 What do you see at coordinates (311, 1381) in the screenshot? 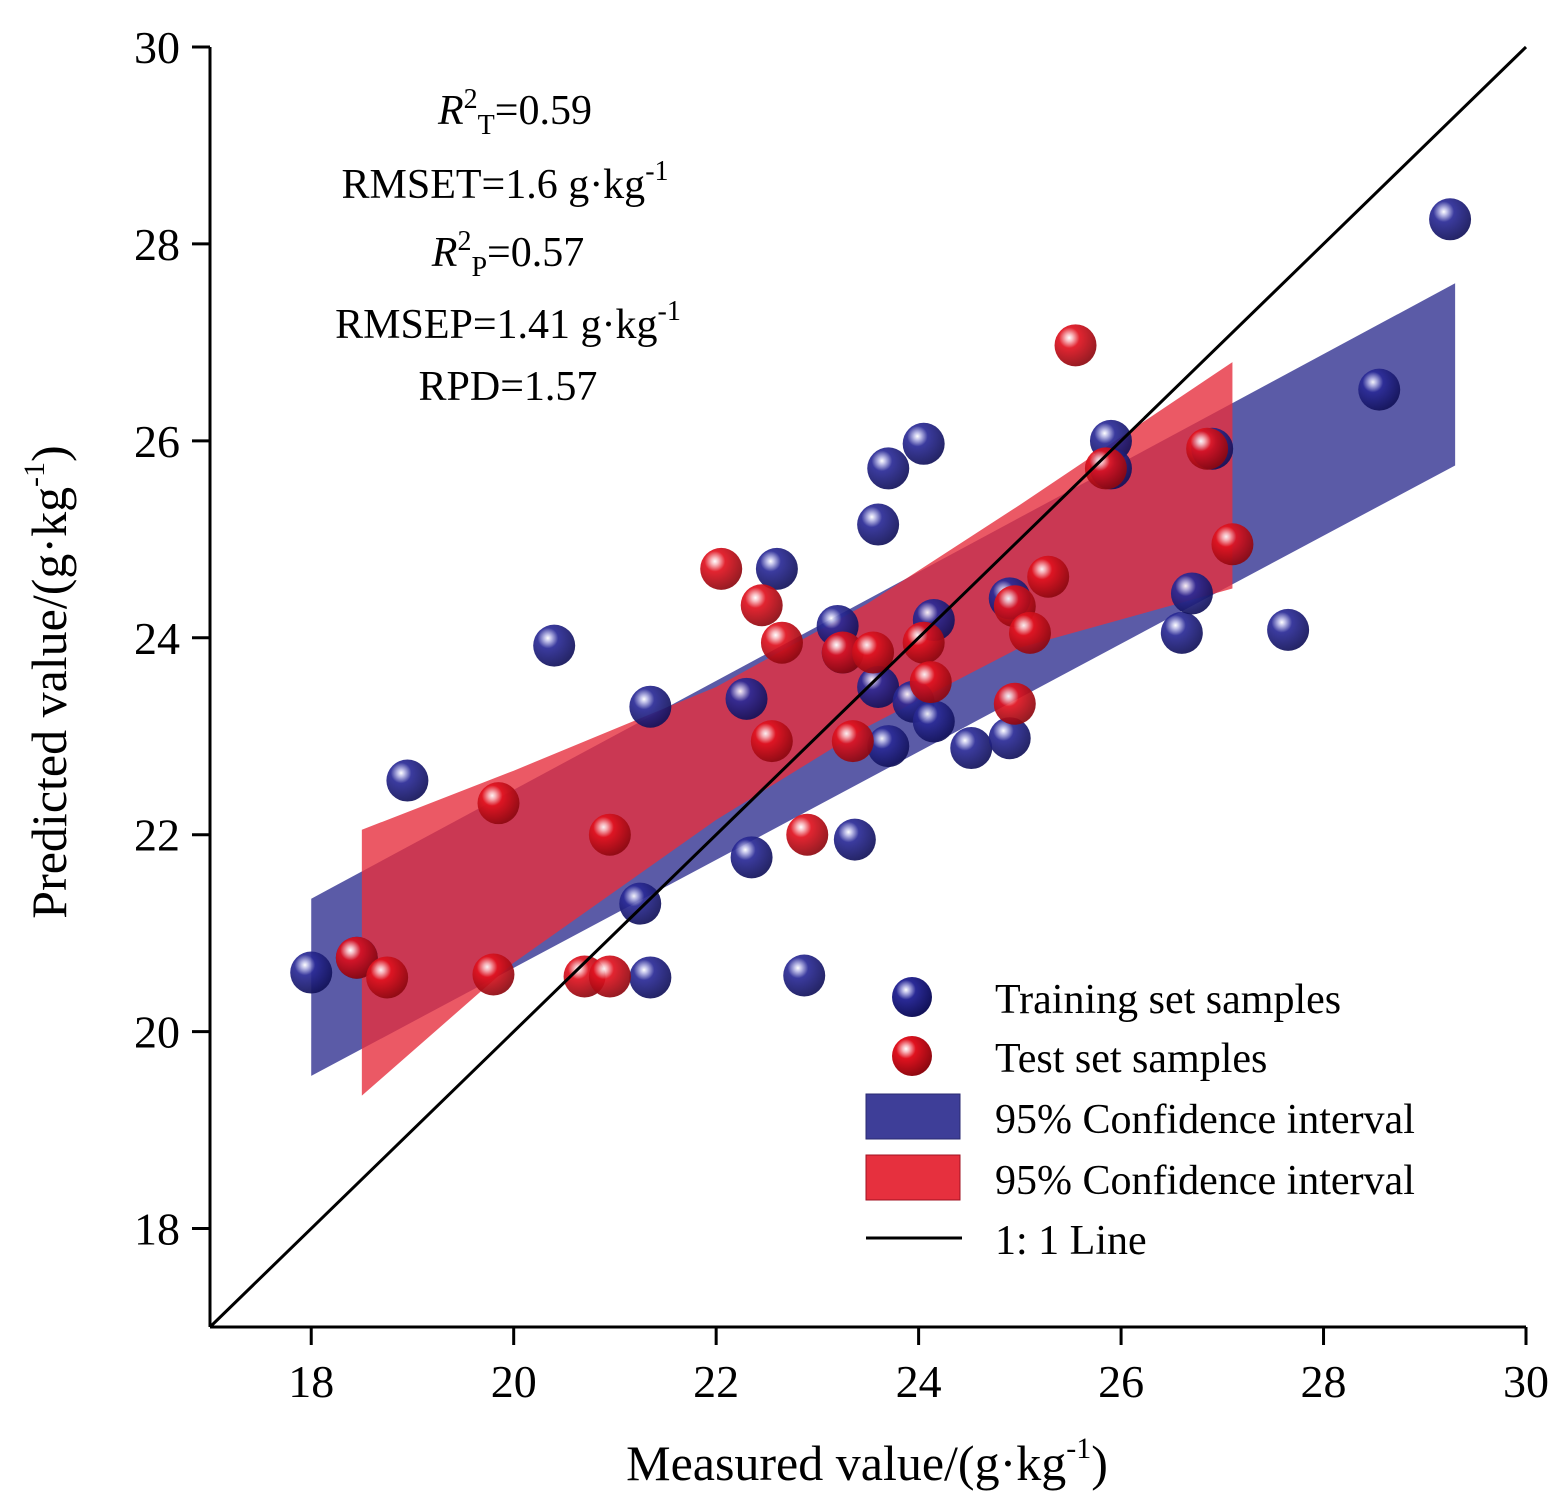
I see `x-tick-label: 18` at bounding box center [311, 1381].